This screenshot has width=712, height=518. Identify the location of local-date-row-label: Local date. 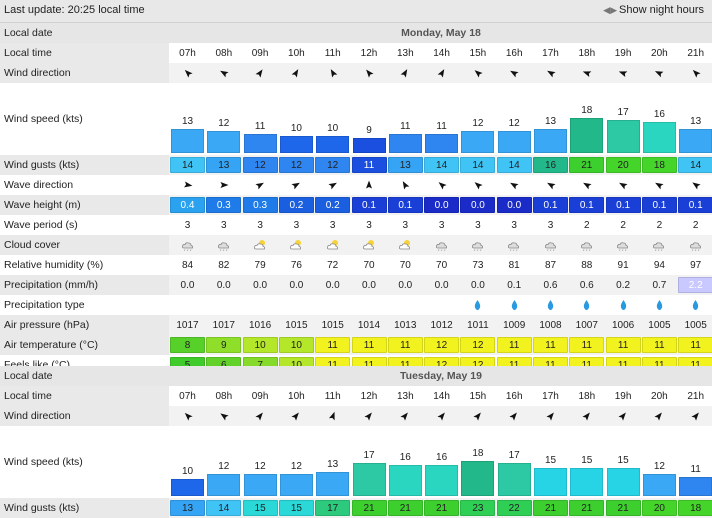
(84, 376).